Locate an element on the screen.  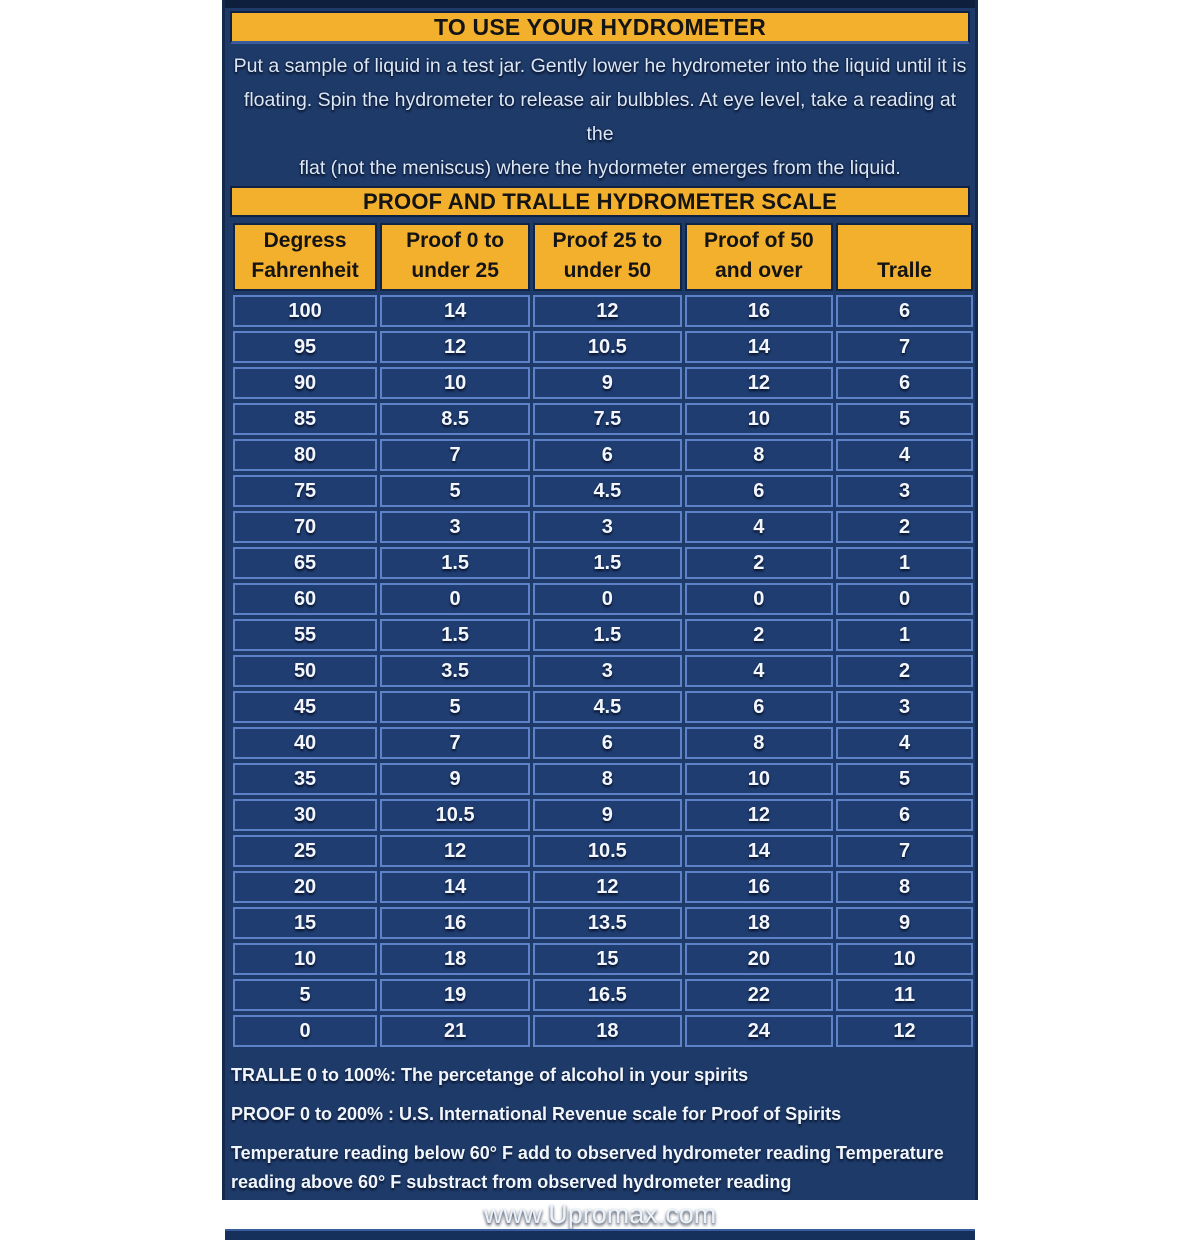
table-cell: 45 is located at coordinates (305, 707).